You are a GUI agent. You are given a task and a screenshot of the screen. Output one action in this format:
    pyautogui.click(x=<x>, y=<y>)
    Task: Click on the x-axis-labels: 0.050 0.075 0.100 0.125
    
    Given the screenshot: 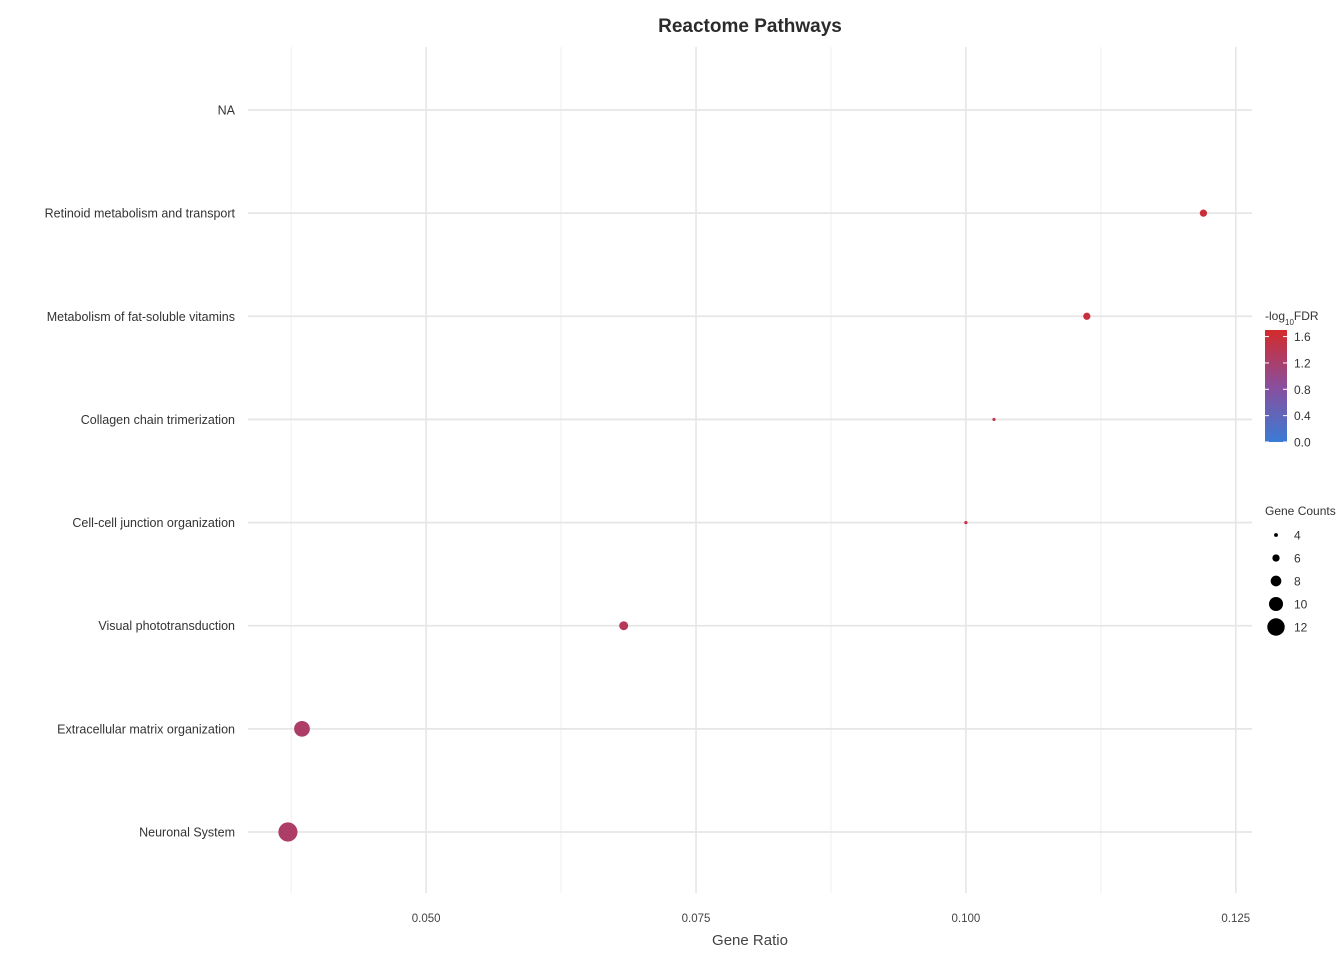 What is the action you would take?
    pyautogui.click(x=831, y=919)
    